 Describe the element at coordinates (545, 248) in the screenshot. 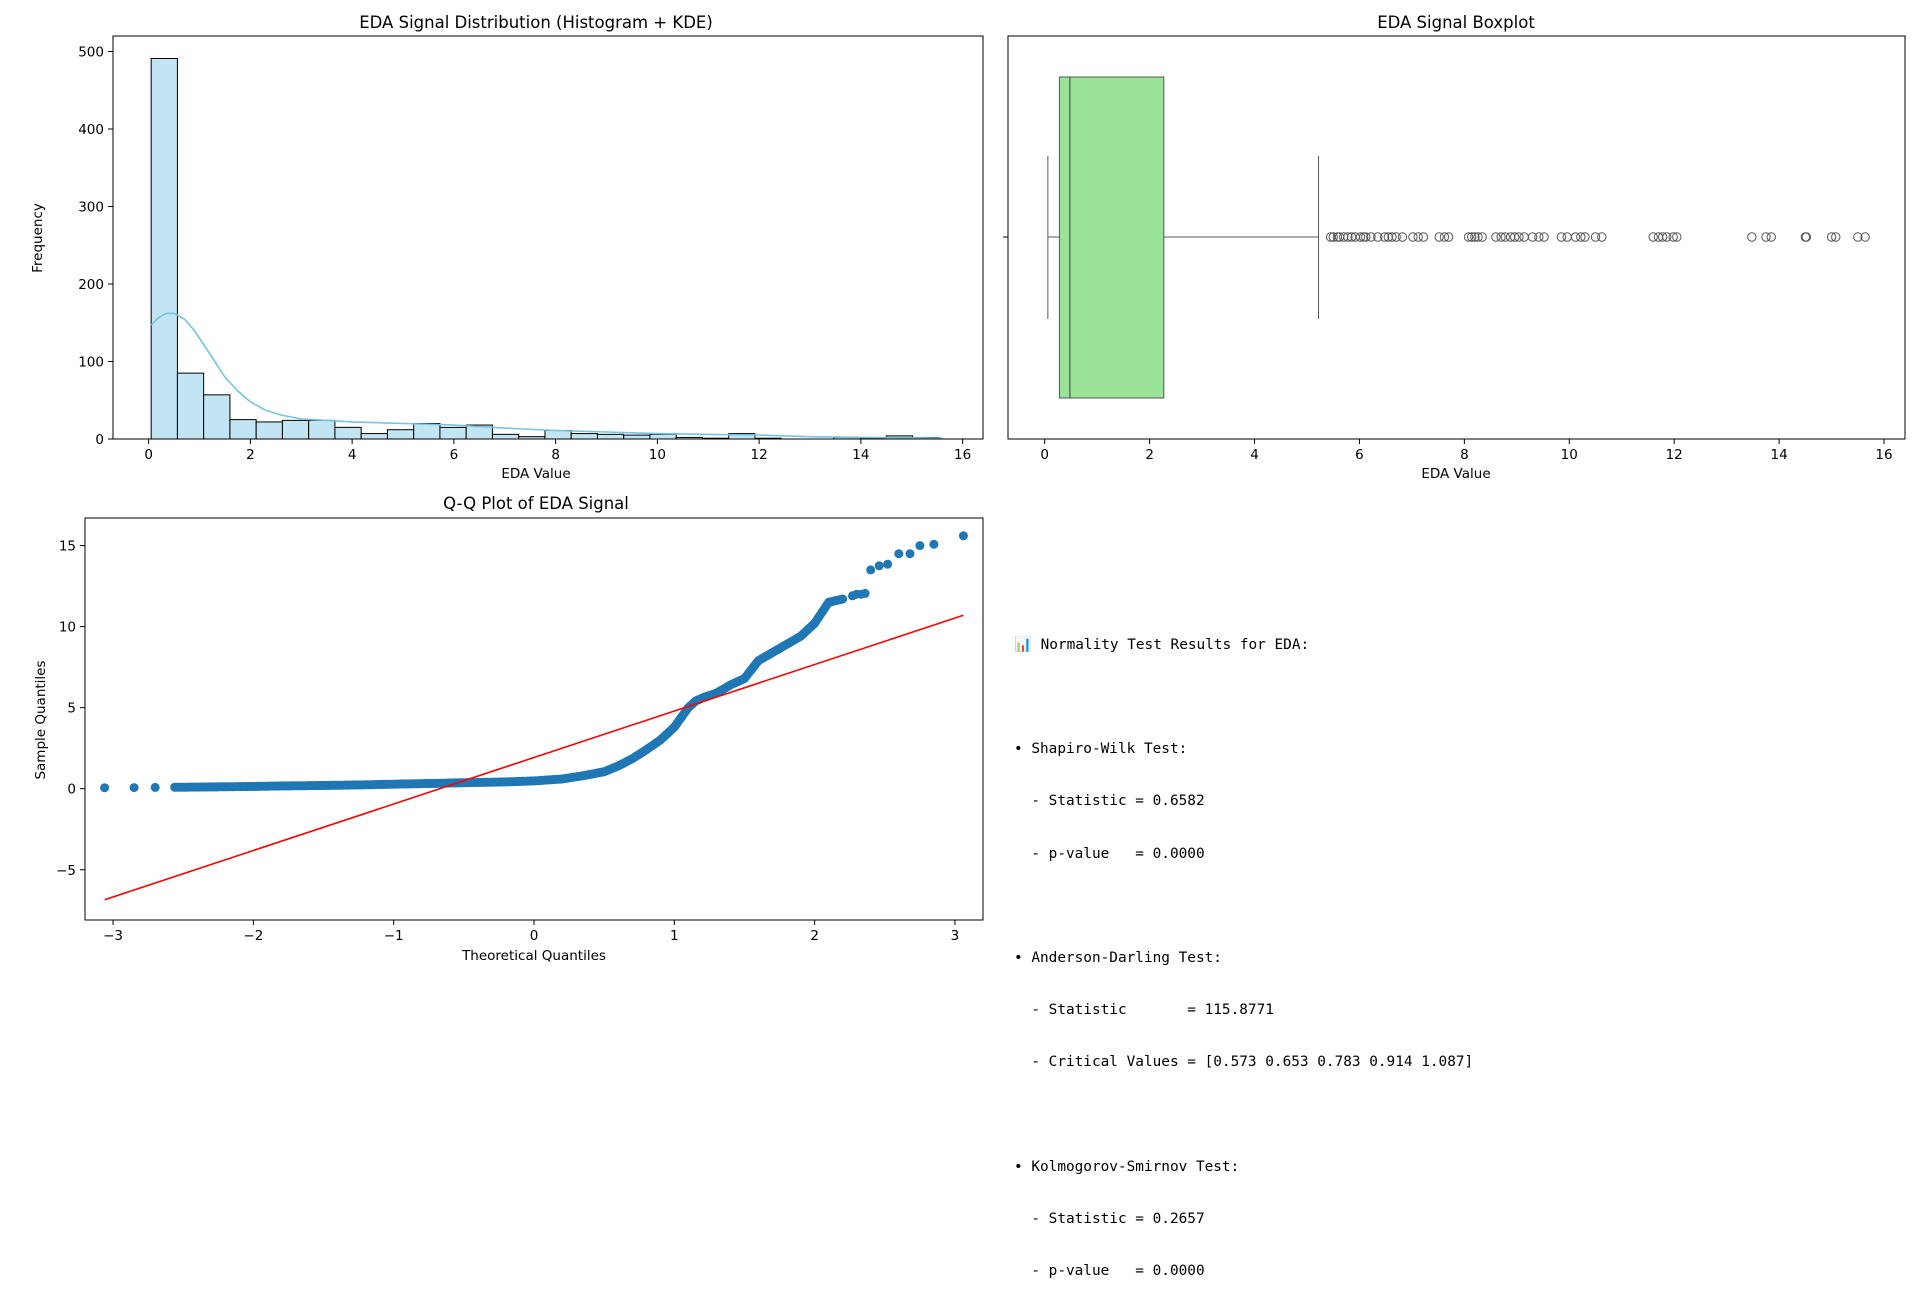

I see `histogram-bars` at that location.